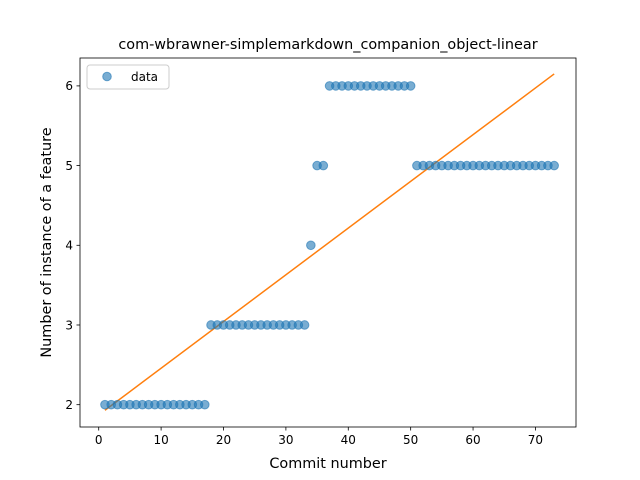 The image size is (640, 480). I want to click on y-tick-label: 5, so click(69, 166).